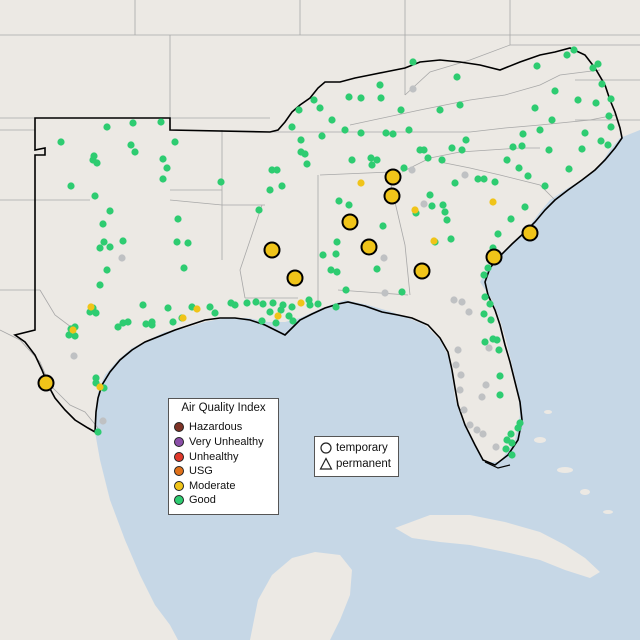 This screenshot has height=640, width=640. Describe the element at coordinates (353, 448) in the screenshot. I see `type-legend-item-temporary: temporary` at that location.